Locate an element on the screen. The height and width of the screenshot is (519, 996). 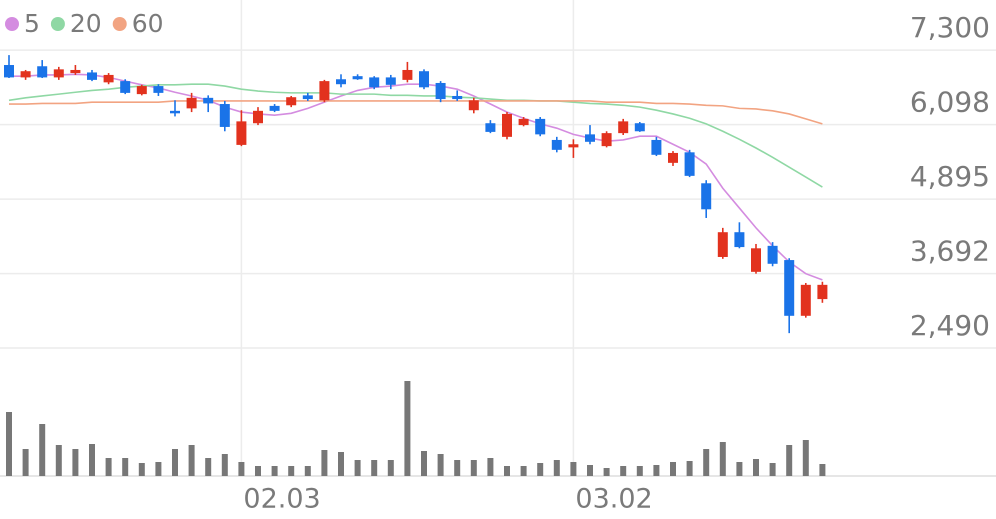
y-tick-label: 3,692 is located at coordinates (950, 251).